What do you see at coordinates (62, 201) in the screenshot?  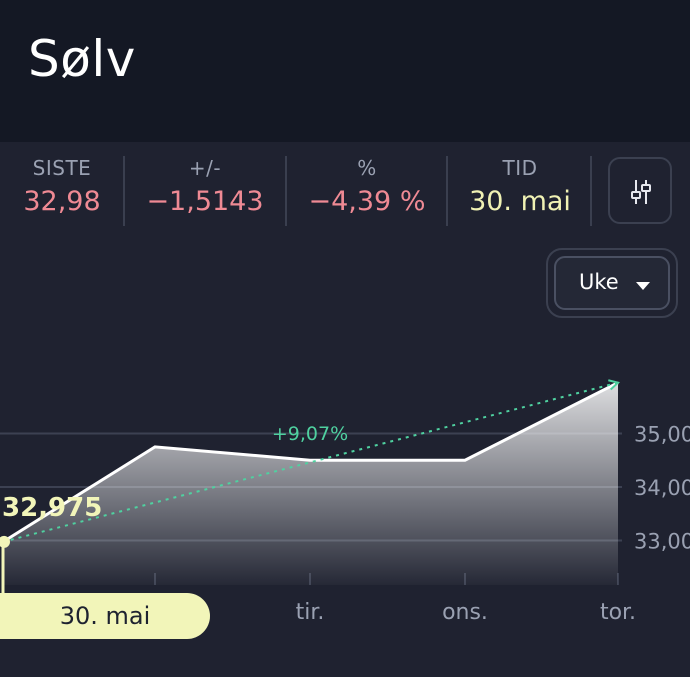 I see `stat-last-value: 32,98` at bounding box center [62, 201].